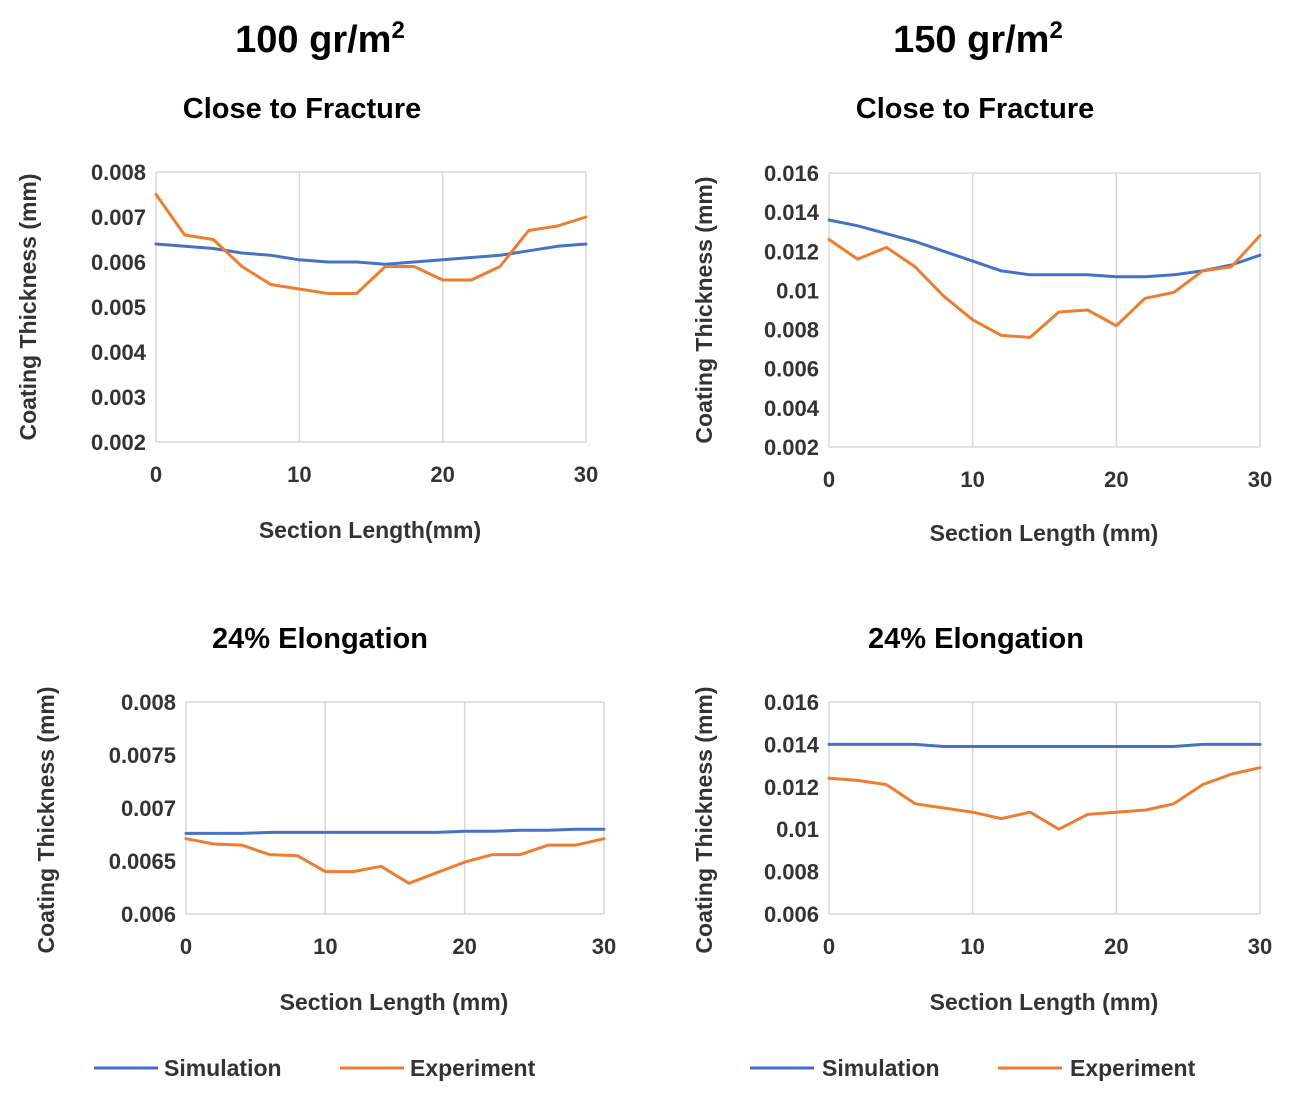  Describe the element at coordinates (320, 39) in the screenshot. I see `column-title-100: 100 gr/m2` at that location.